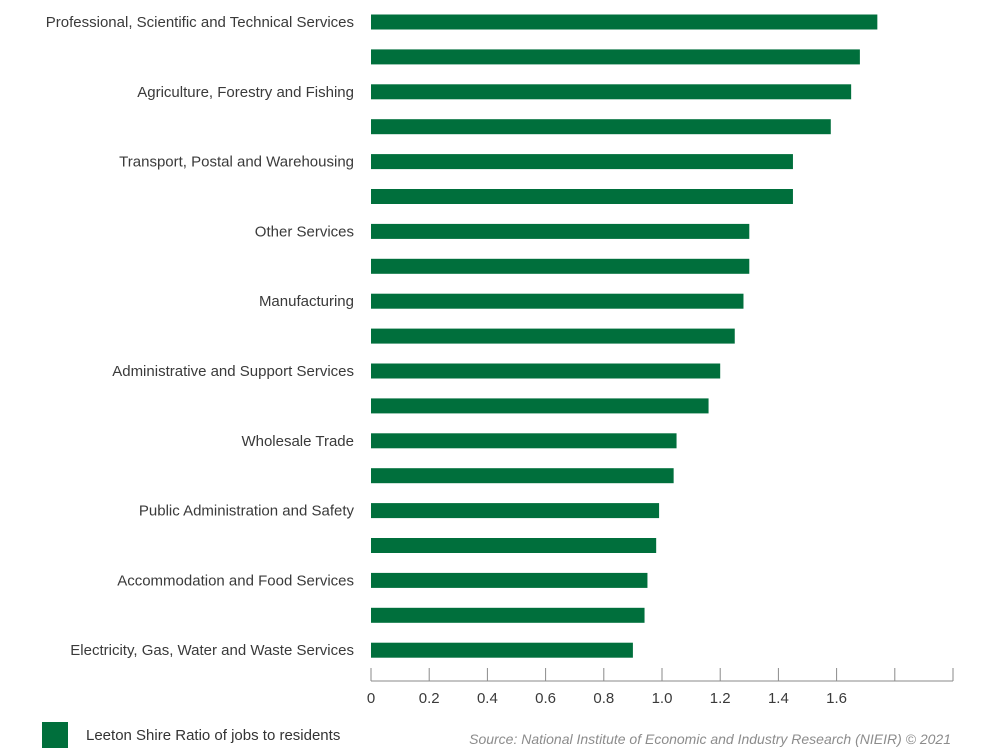 This screenshot has width=989, height=750. What do you see at coordinates (836, 698) in the screenshot?
I see `x-tick-label: 1.6` at bounding box center [836, 698].